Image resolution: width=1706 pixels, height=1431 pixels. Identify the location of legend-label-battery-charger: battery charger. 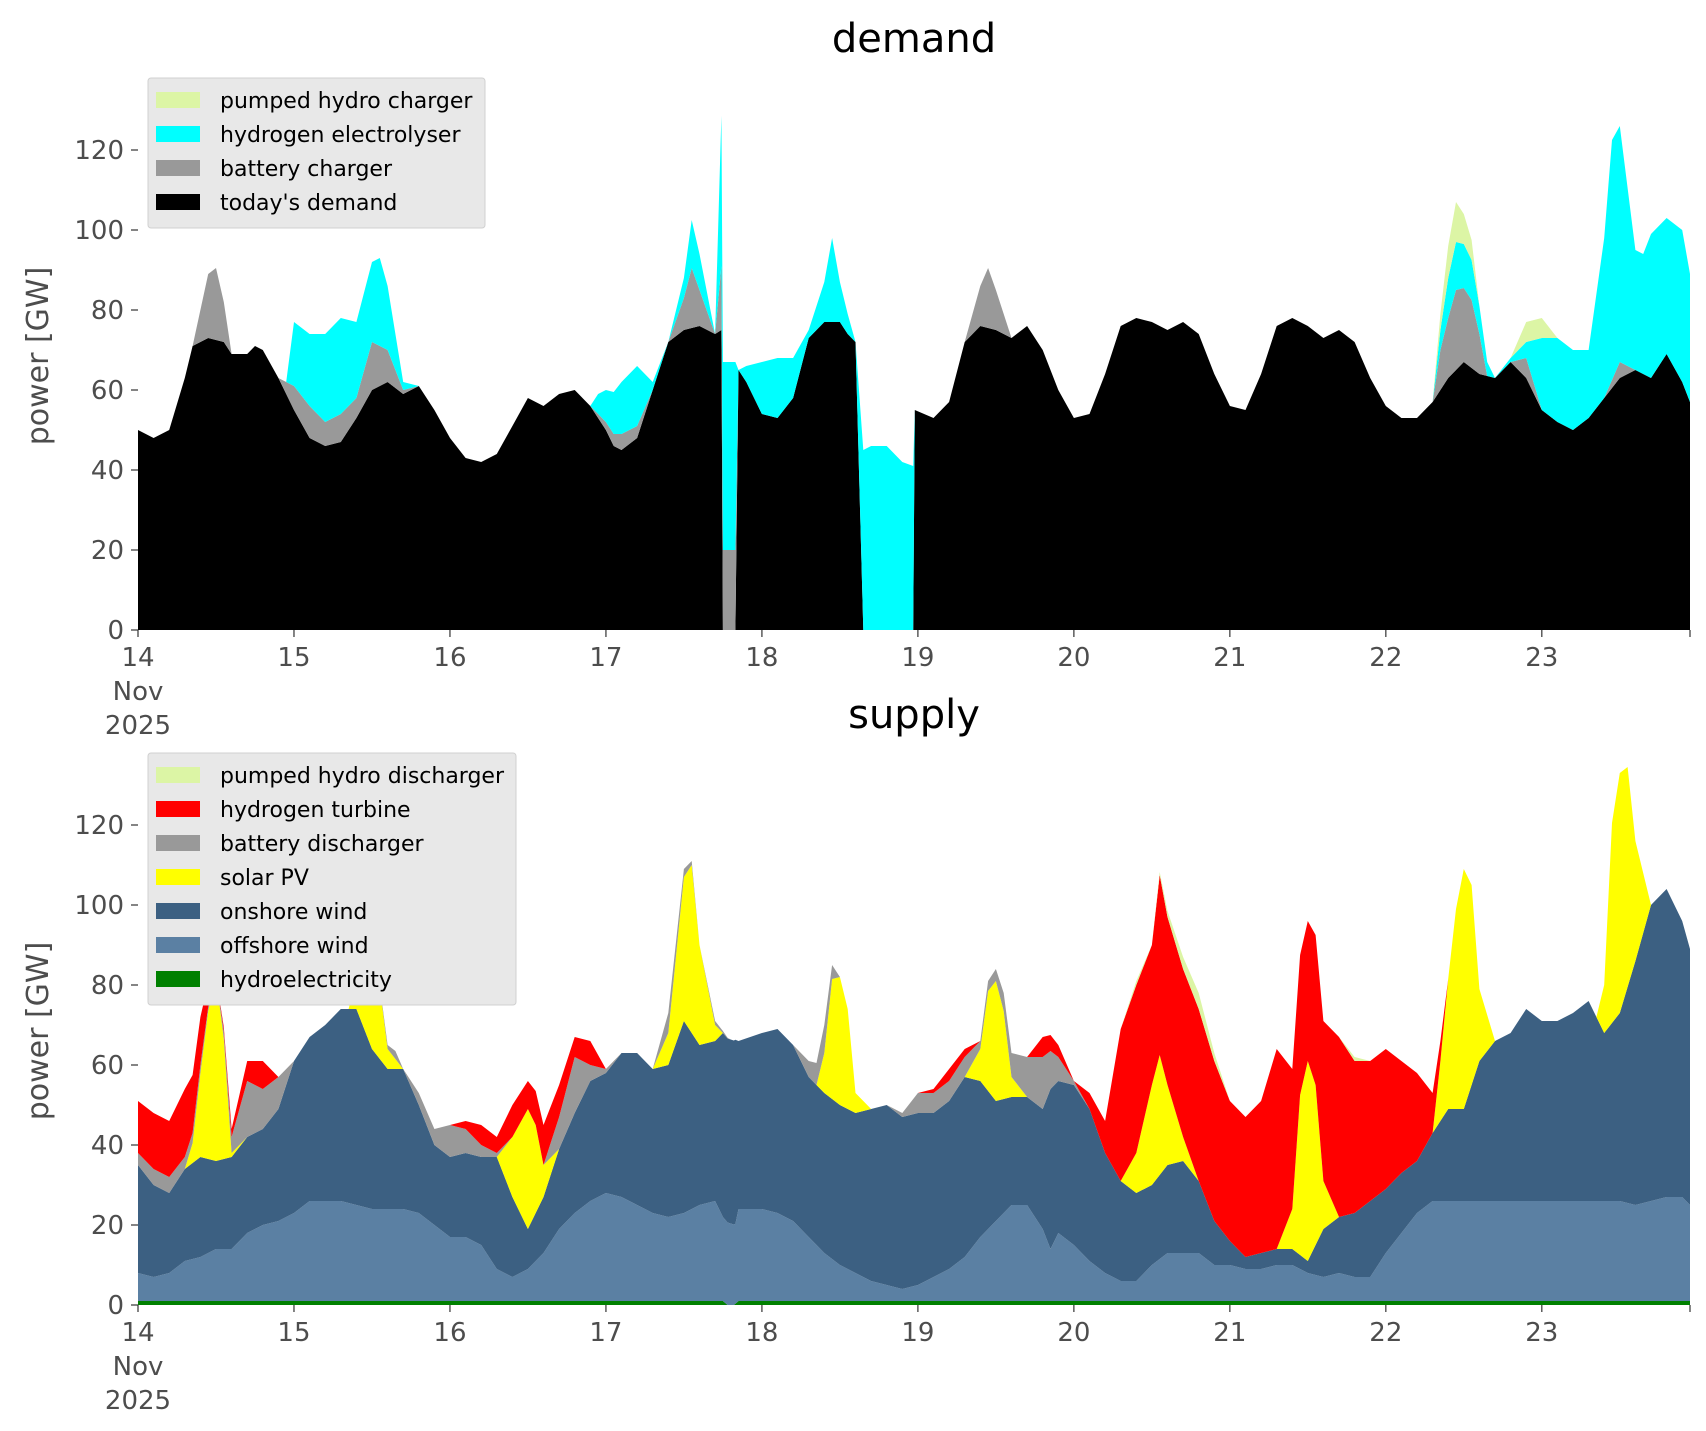
(306, 169).